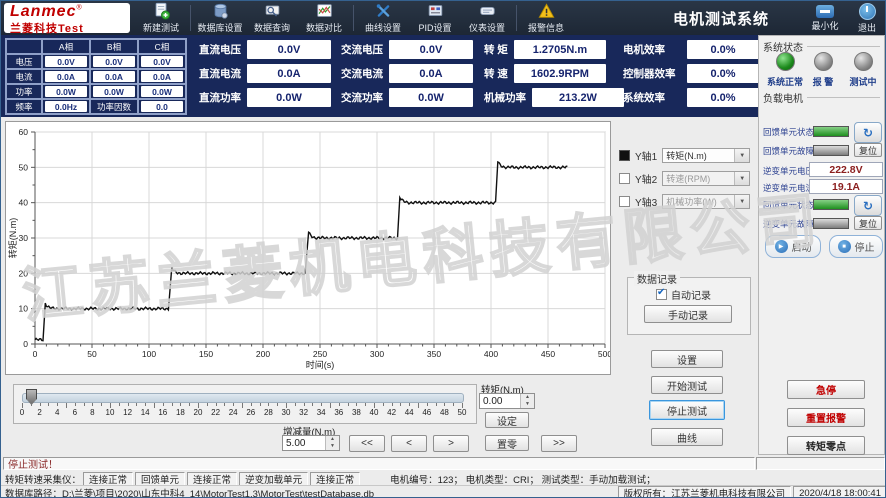 This screenshot has height=498, width=886. What do you see at coordinates (507, 420) in the screenshot?
I see `set-button: 设定` at bounding box center [507, 420].